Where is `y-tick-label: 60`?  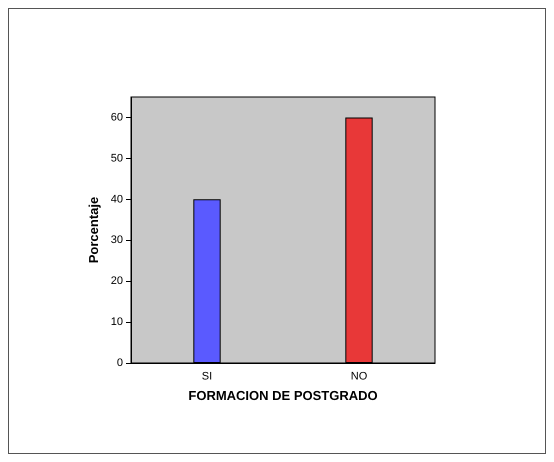
y-tick-label: 60 is located at coordinates (116, 117).